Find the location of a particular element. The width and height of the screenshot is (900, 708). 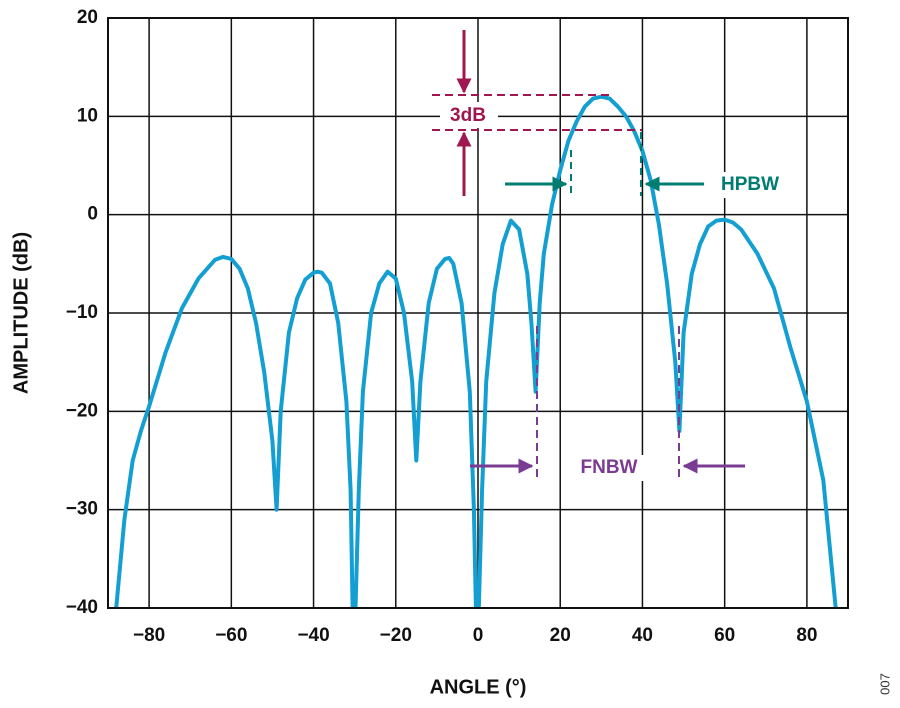

x-tick-label: −20 is located at coordinates (396, 635).